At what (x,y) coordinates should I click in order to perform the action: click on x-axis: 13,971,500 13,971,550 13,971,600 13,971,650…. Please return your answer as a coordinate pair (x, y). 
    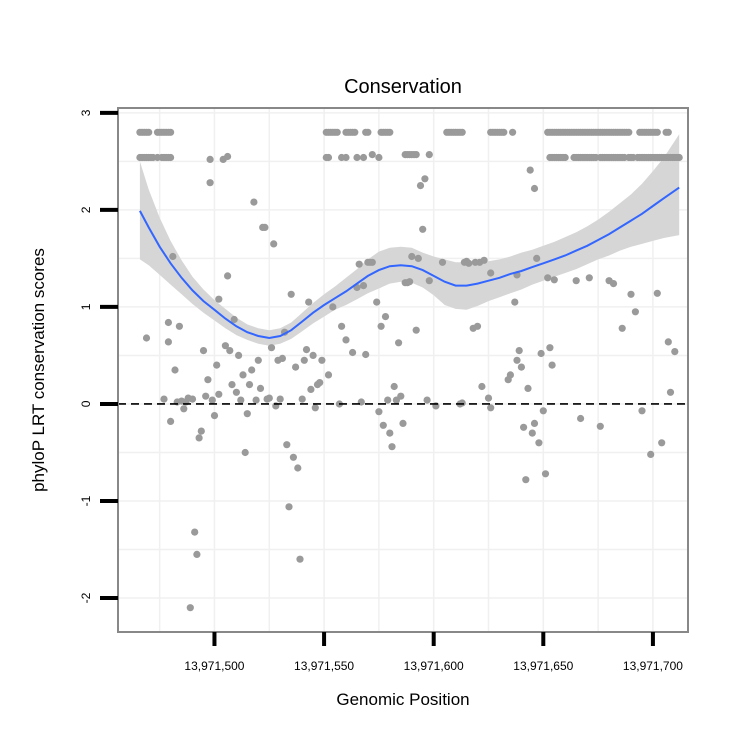
    Looking at the image, I should click on (433, 652).